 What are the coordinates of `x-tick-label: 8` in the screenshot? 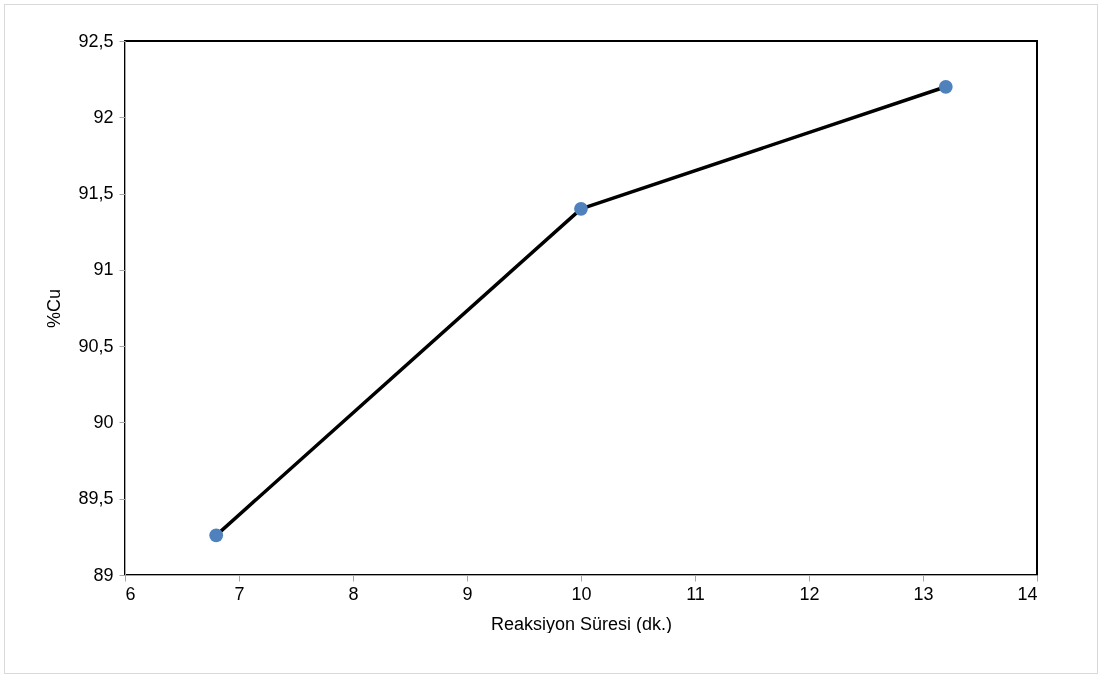 It's located at (353, 593).